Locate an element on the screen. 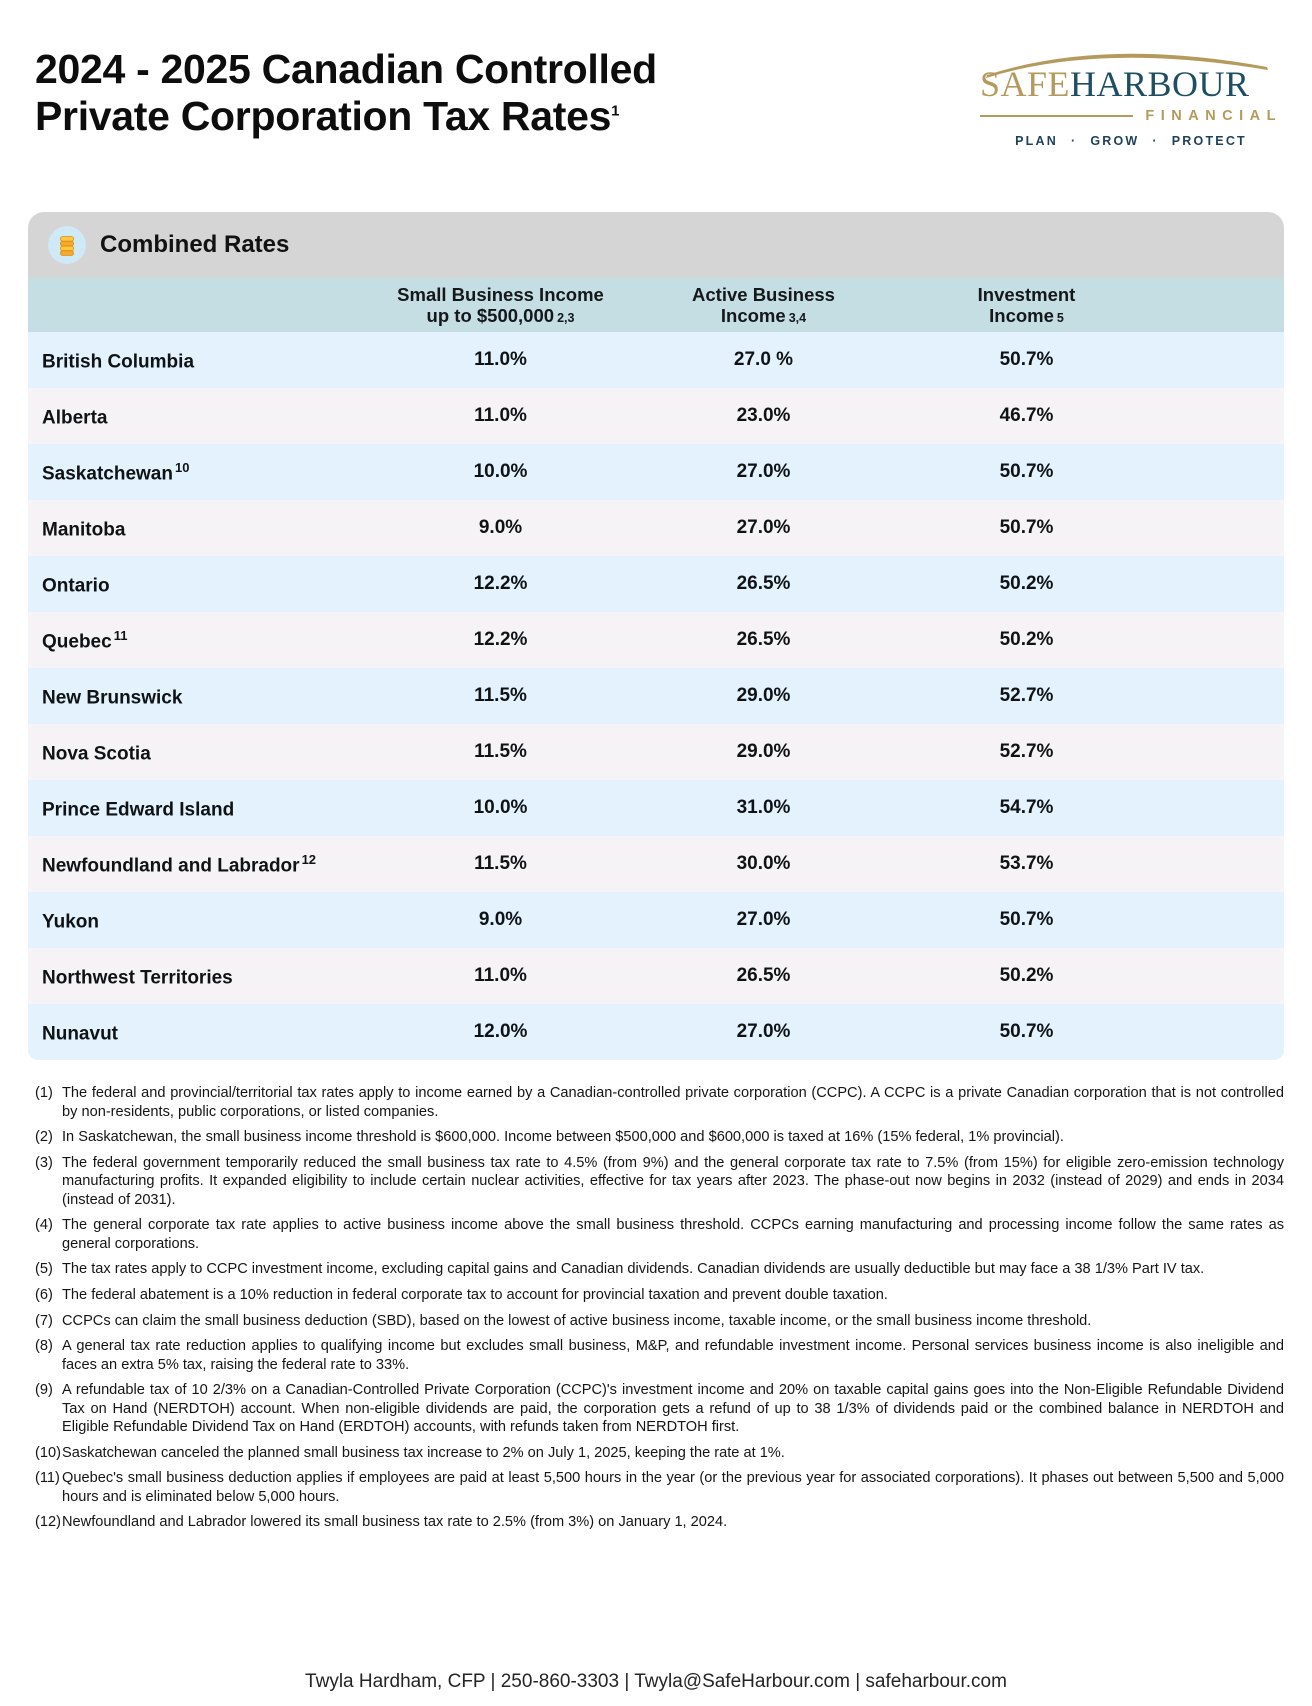 Image resolution: width=1312 pixels, height=1706 pixels. footnote-number: (4) is located at coordinates (44, 1225).